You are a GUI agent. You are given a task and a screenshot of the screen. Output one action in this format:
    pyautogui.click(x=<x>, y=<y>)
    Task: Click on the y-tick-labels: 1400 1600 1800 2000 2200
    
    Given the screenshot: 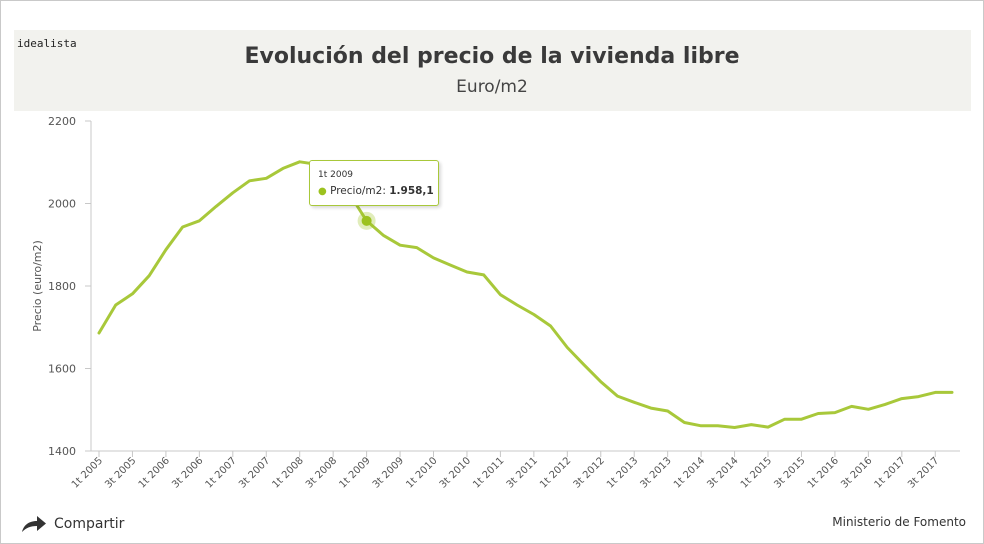 What is the action you would take?
    pyautogui.click(x=62, y=286)
    